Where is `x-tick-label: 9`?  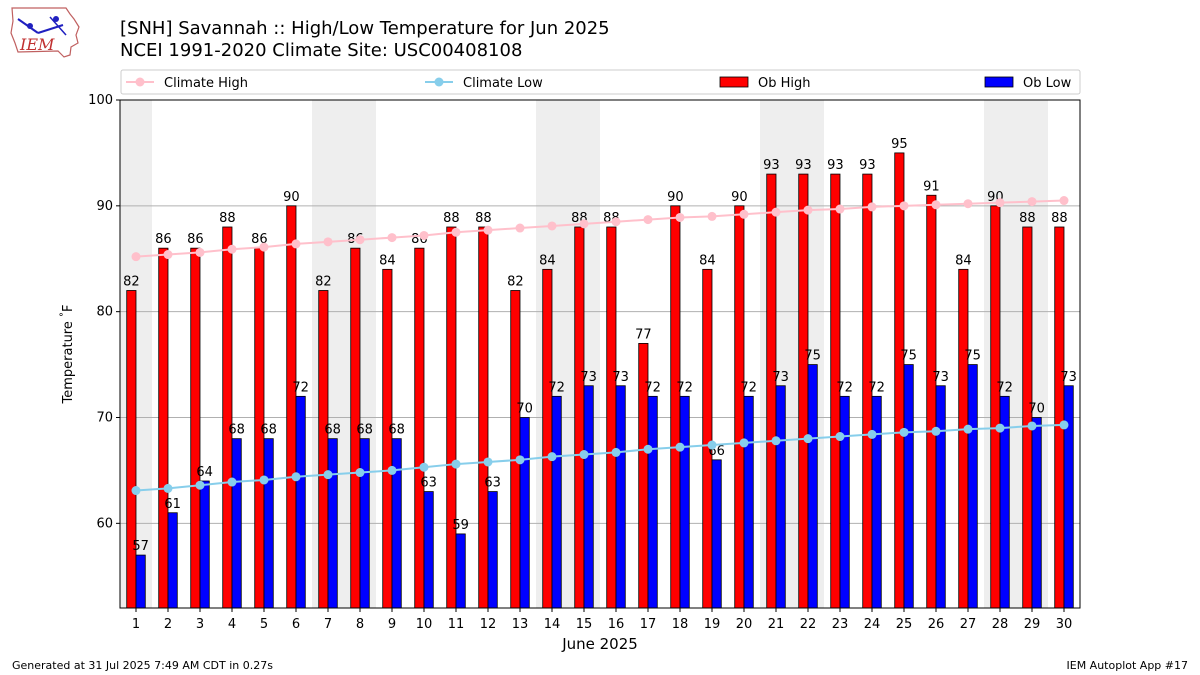 x-tick-label: 9 is located at coordinates (392, 624).